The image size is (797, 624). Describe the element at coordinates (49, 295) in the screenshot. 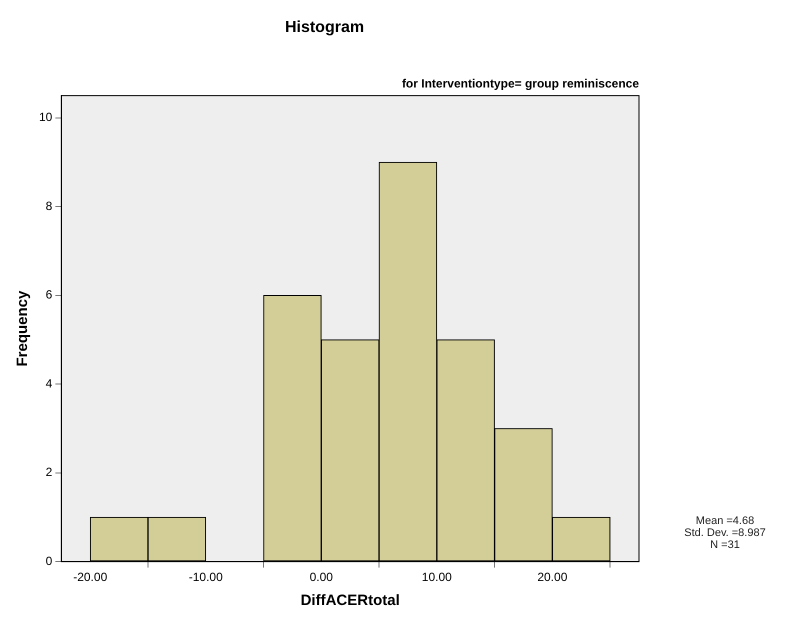

I see `y-tick-label: 6` at that location.